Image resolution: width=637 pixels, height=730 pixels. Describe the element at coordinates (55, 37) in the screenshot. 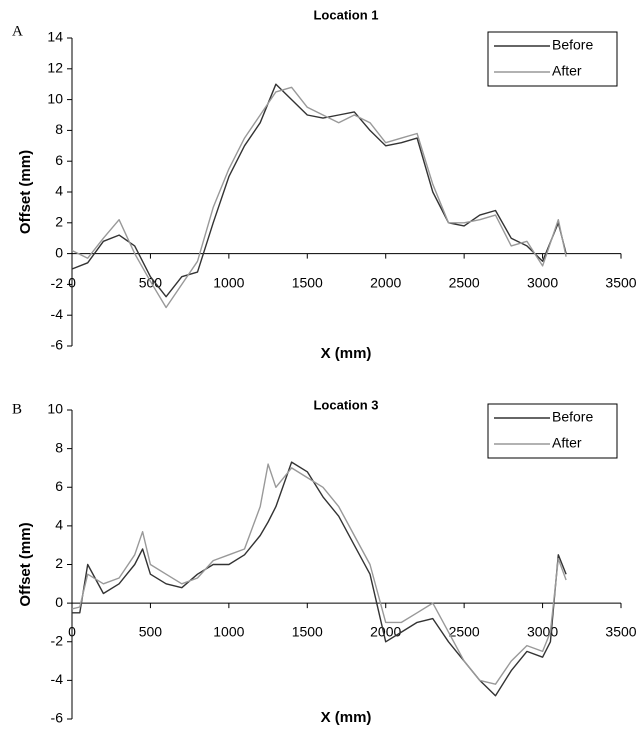

I see `y-tick-label: 14` at that location.